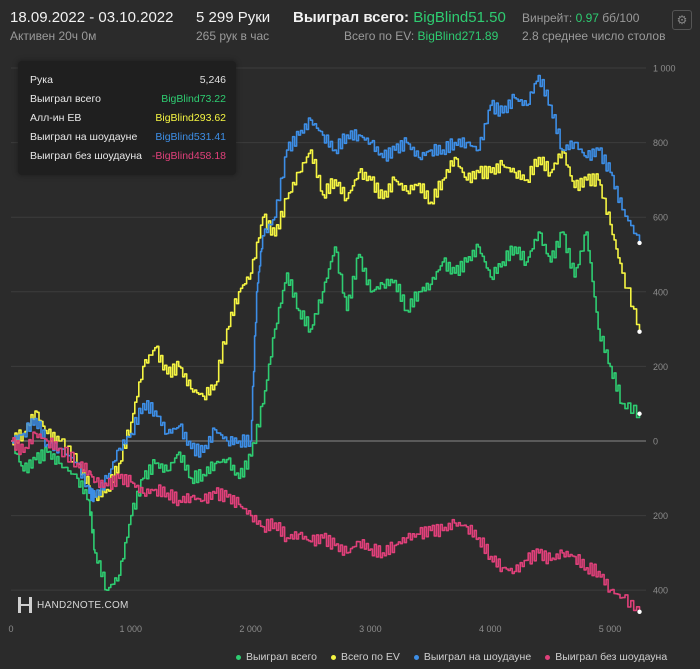  I want to click on ev-total: Всего по EV: BigBlind271.89, so click(421, 36).